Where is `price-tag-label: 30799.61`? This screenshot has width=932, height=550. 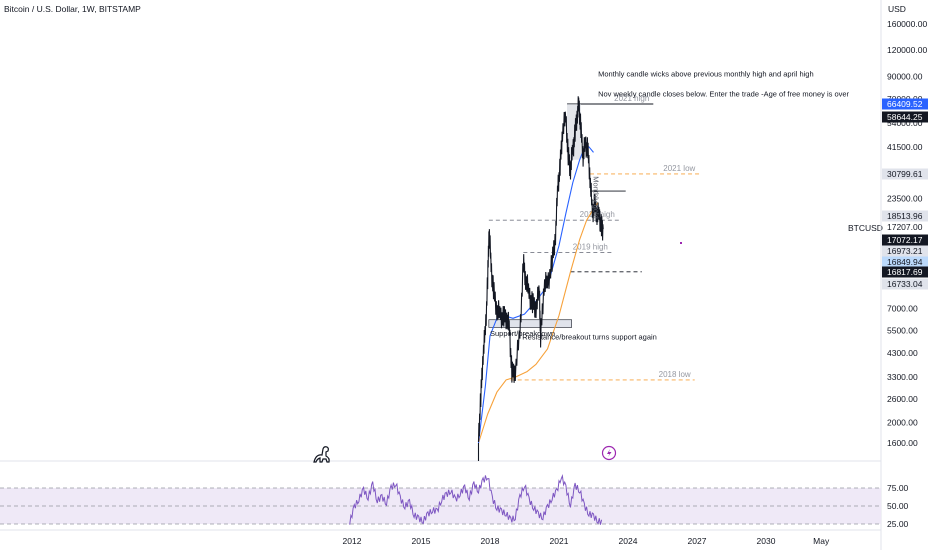 price-tag-label: 30799.61 is located at coordinates (905, 174).